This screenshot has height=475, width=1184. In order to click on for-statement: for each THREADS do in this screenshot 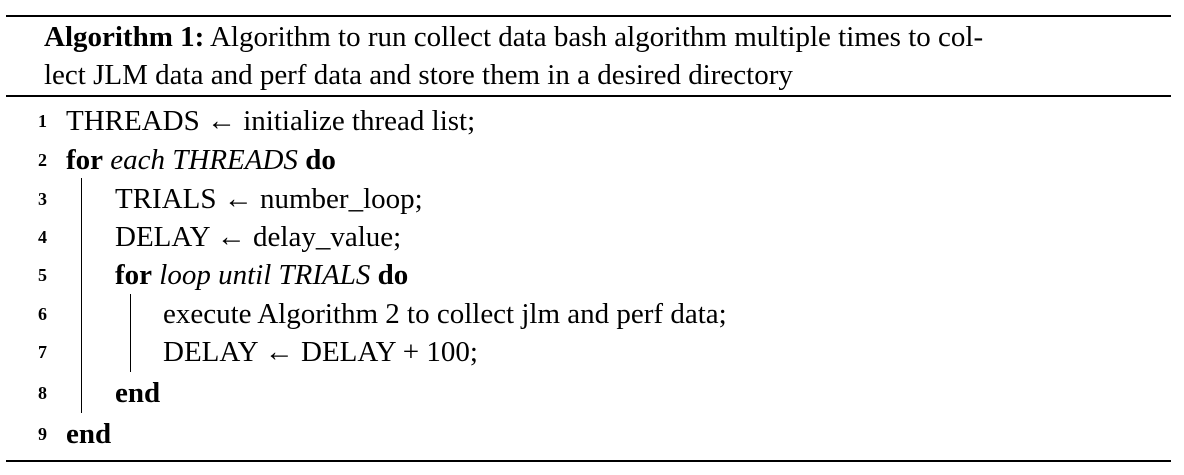, I will do `click(201, 160)`.